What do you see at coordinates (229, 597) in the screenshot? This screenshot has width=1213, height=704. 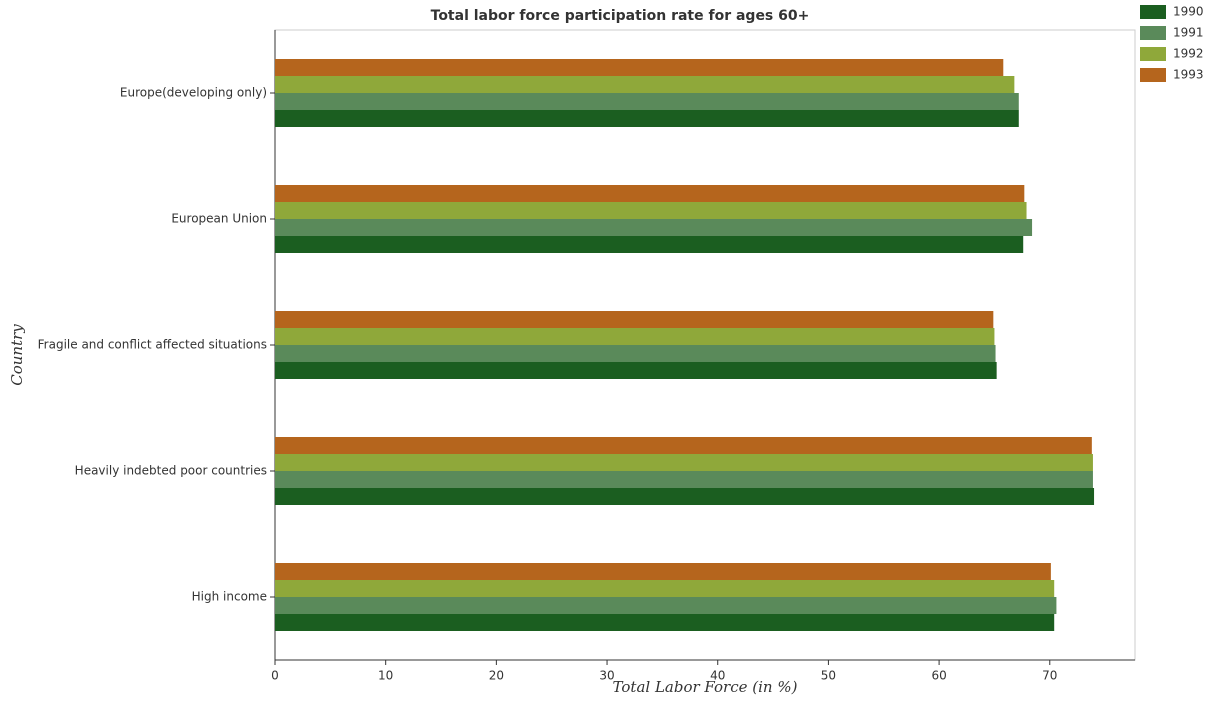 I see `y-tick-label: High income` at bounding box center [229, 597].